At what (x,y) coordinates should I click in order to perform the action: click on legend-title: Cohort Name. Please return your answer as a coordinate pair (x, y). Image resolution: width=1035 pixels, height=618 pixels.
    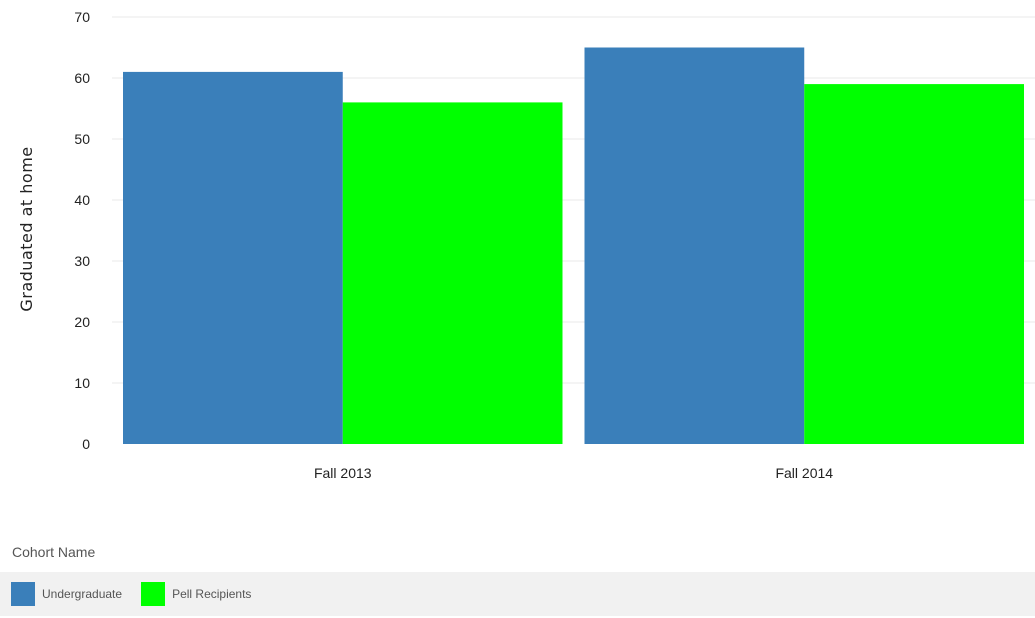
    Looking at the image, I should click on (54, 552).